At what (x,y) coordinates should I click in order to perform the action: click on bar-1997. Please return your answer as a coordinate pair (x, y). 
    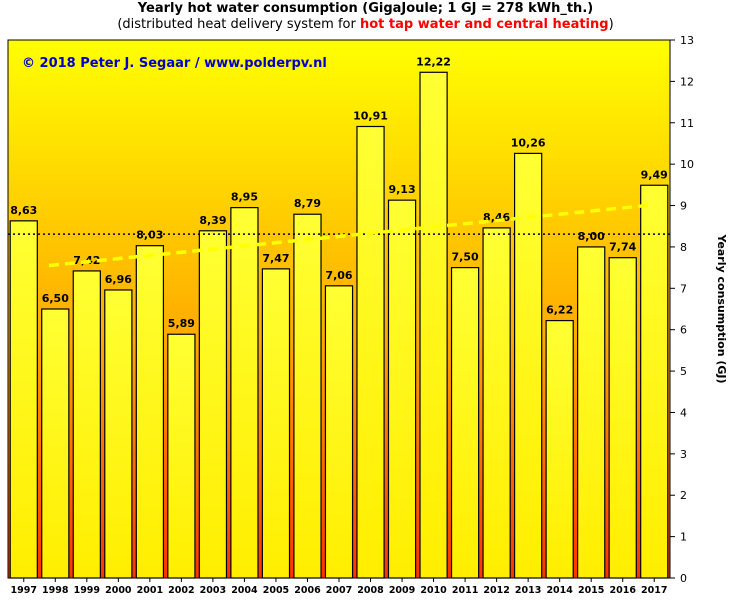
    Looking at the image, I should click on (23, 399).